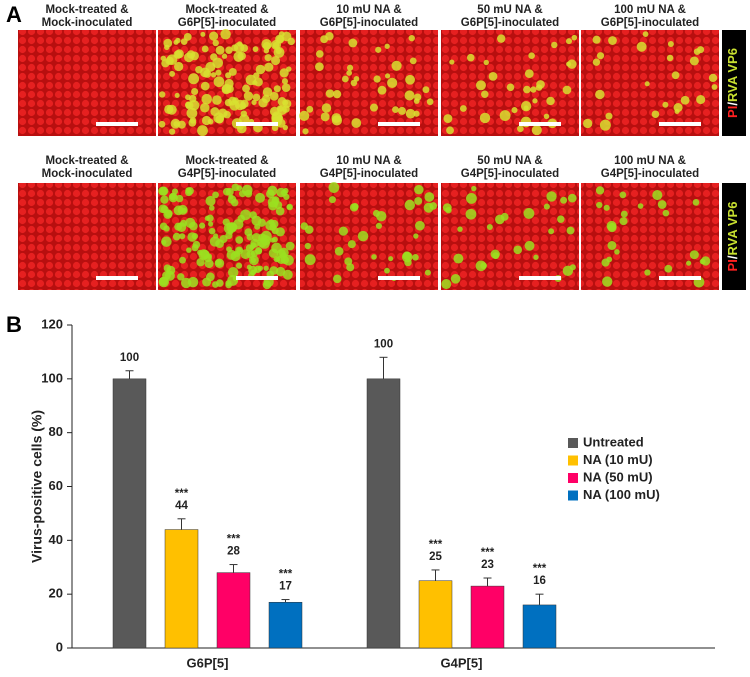 This screenshot has height=677, width=750. Describe the element at coordinates (368, 161) in the screenshot. I see `image-caption: 10 mU NA &` at that location.